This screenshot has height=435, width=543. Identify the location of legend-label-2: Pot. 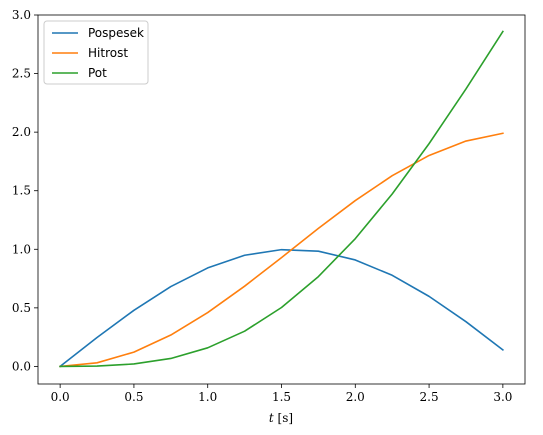
(97, 73).